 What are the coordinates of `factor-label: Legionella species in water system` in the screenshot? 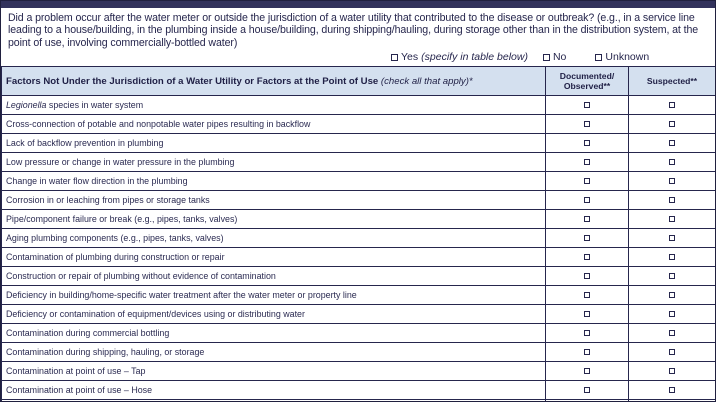 It's located at (273, 105).